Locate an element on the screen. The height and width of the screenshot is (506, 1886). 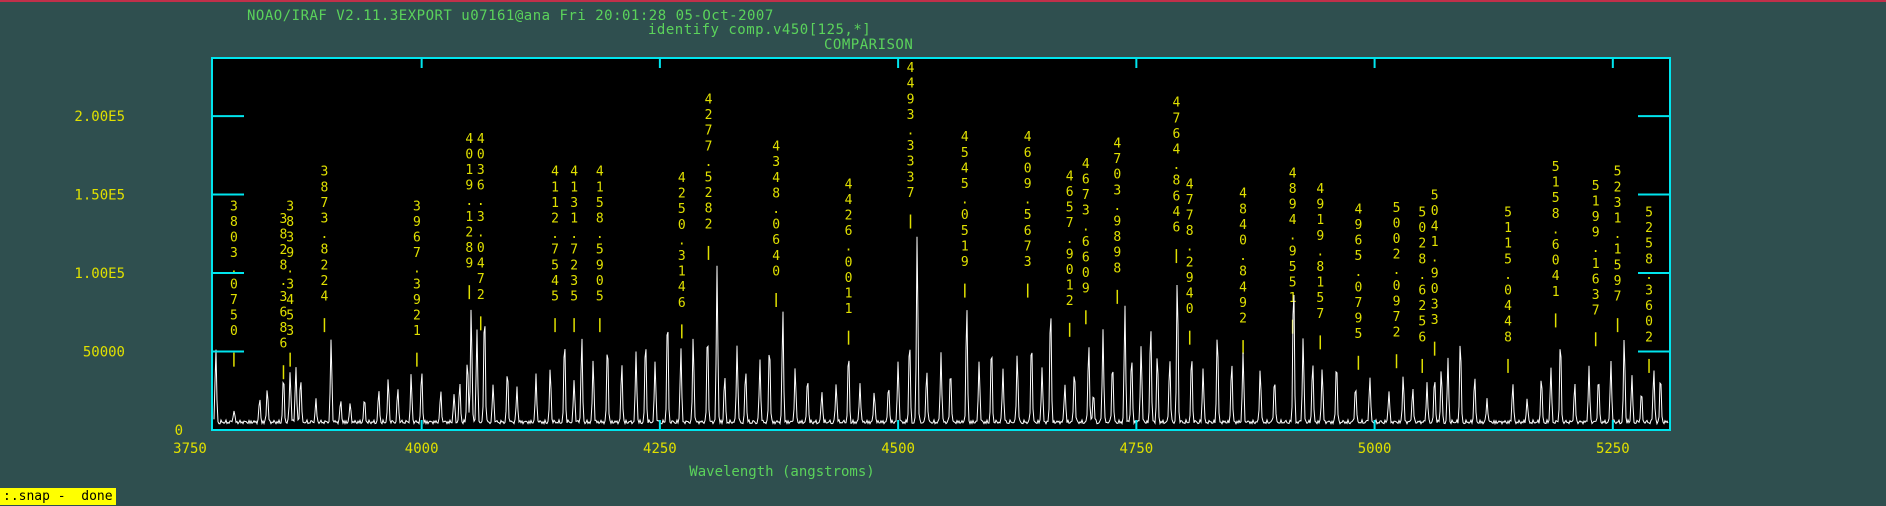
y-tick-label: 1.00E5 is located at coordinates (99, 274).